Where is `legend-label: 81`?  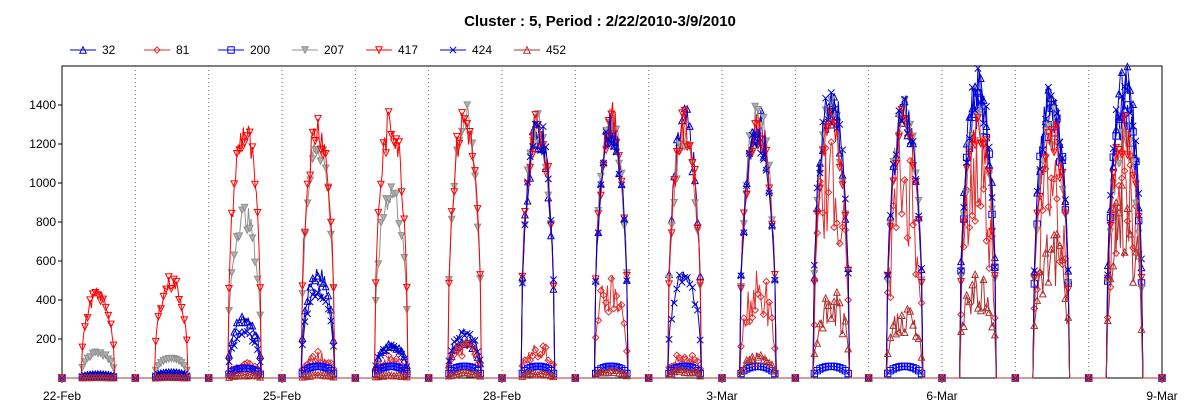
legend-label: 81 is located at coordinates (183, 50).